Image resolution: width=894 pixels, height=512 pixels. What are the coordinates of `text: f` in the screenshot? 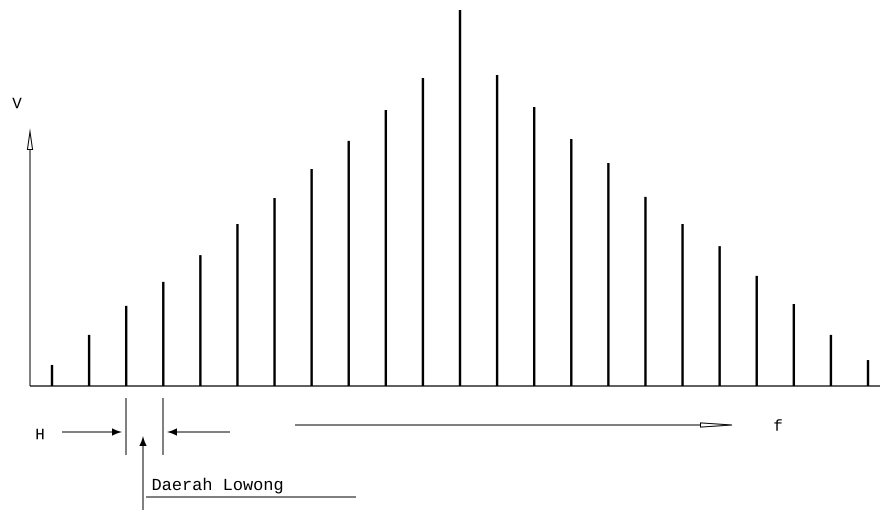 It's located at (778, 425).